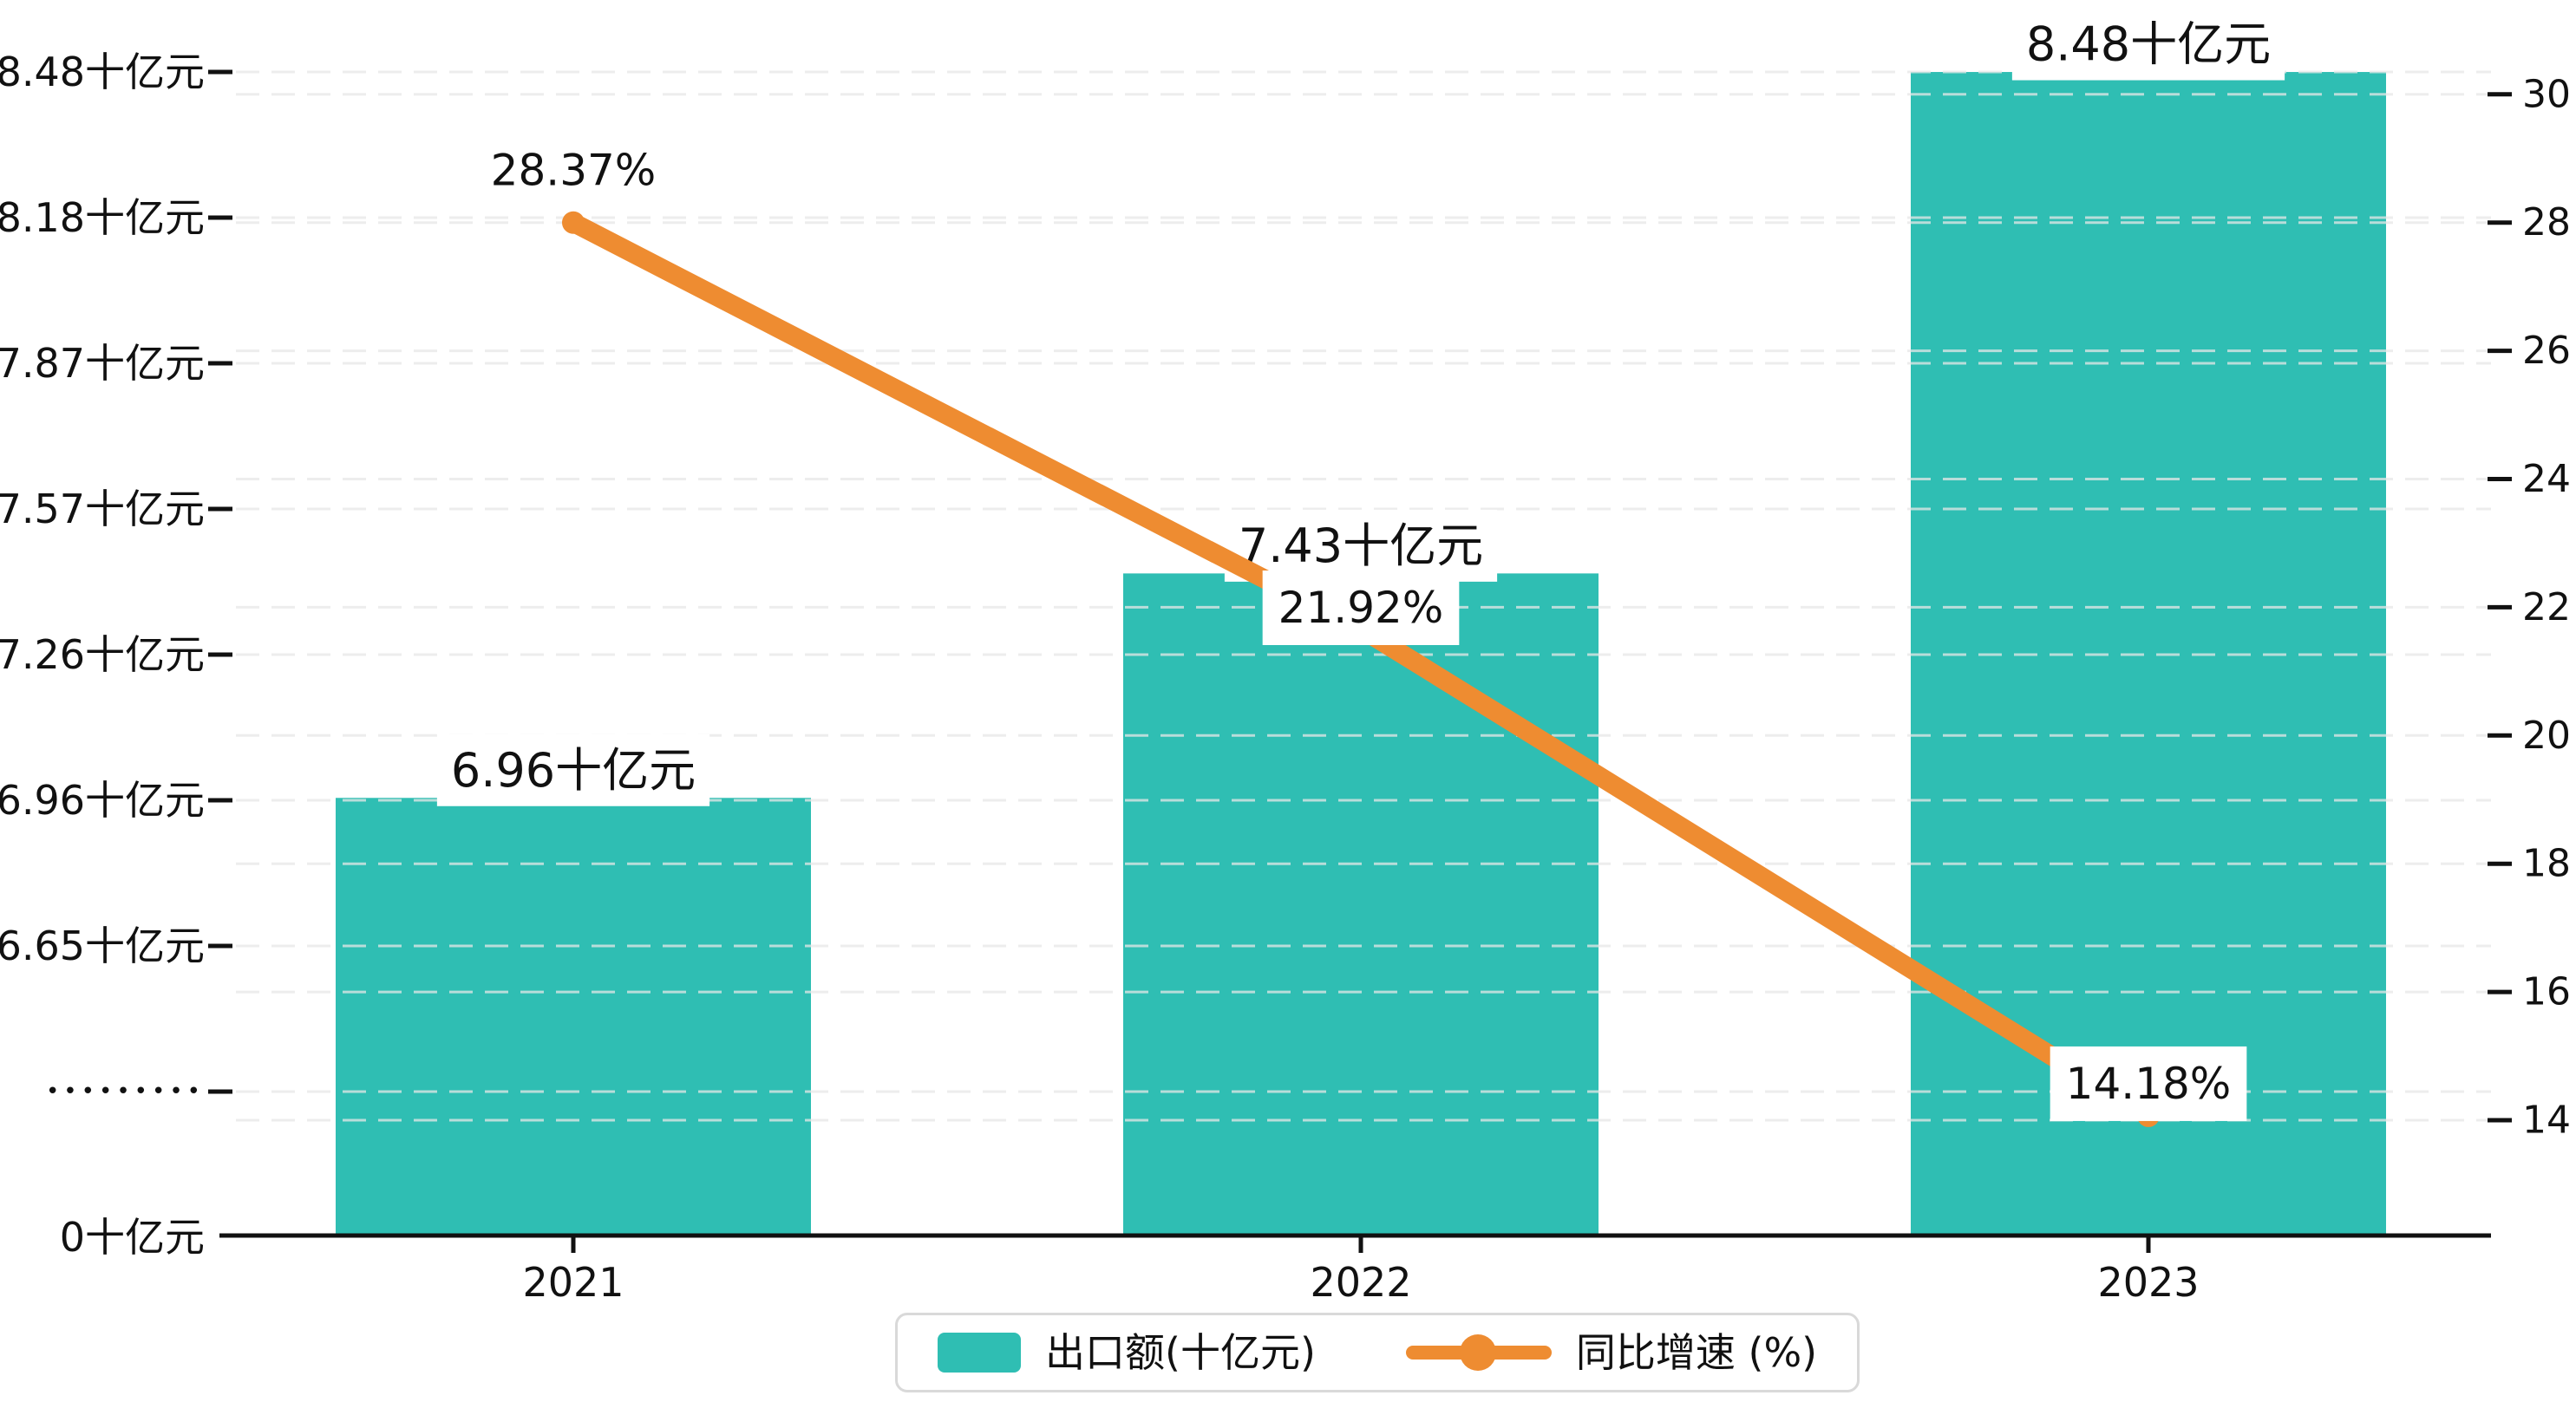 This screenshot has height=1415, width=2576. I want to click on bar-2022, so click(1361, 904).